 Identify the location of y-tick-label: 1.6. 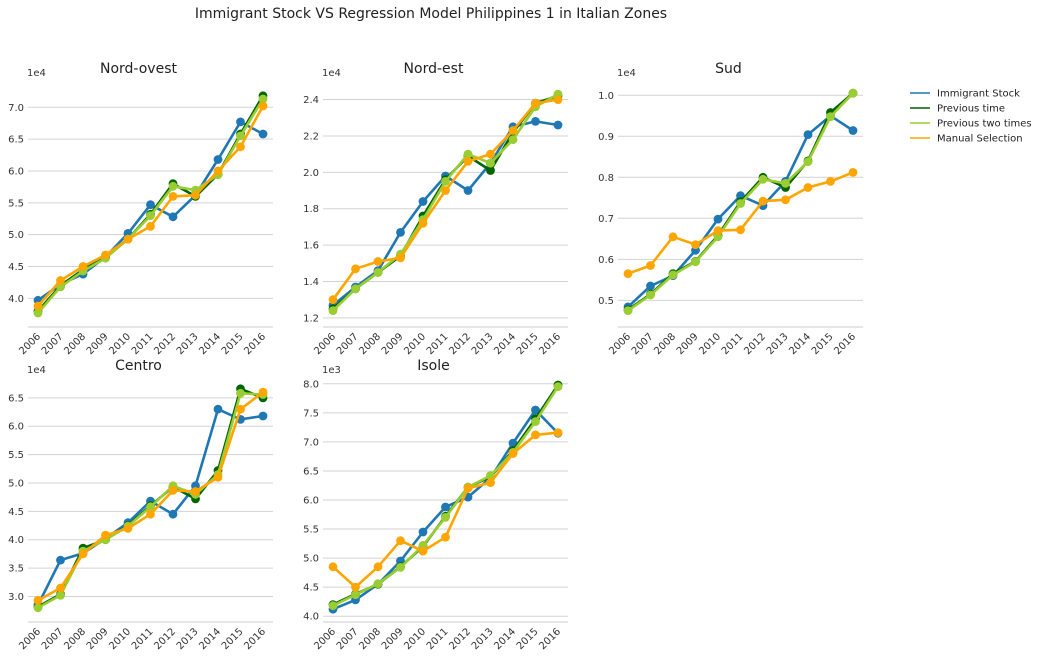
(311, 246).